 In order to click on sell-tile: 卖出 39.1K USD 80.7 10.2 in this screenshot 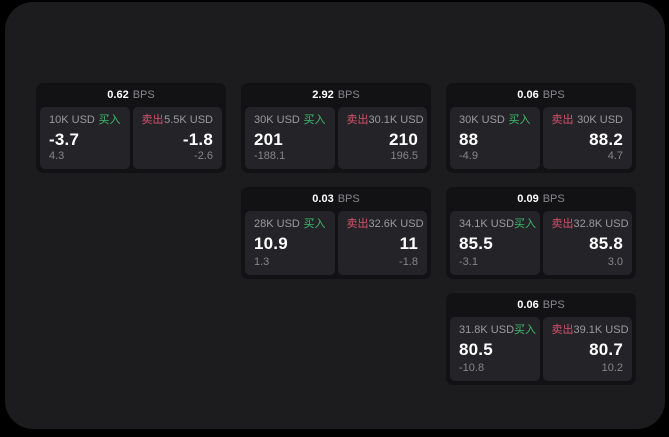, I will do `click(587, 349)`.